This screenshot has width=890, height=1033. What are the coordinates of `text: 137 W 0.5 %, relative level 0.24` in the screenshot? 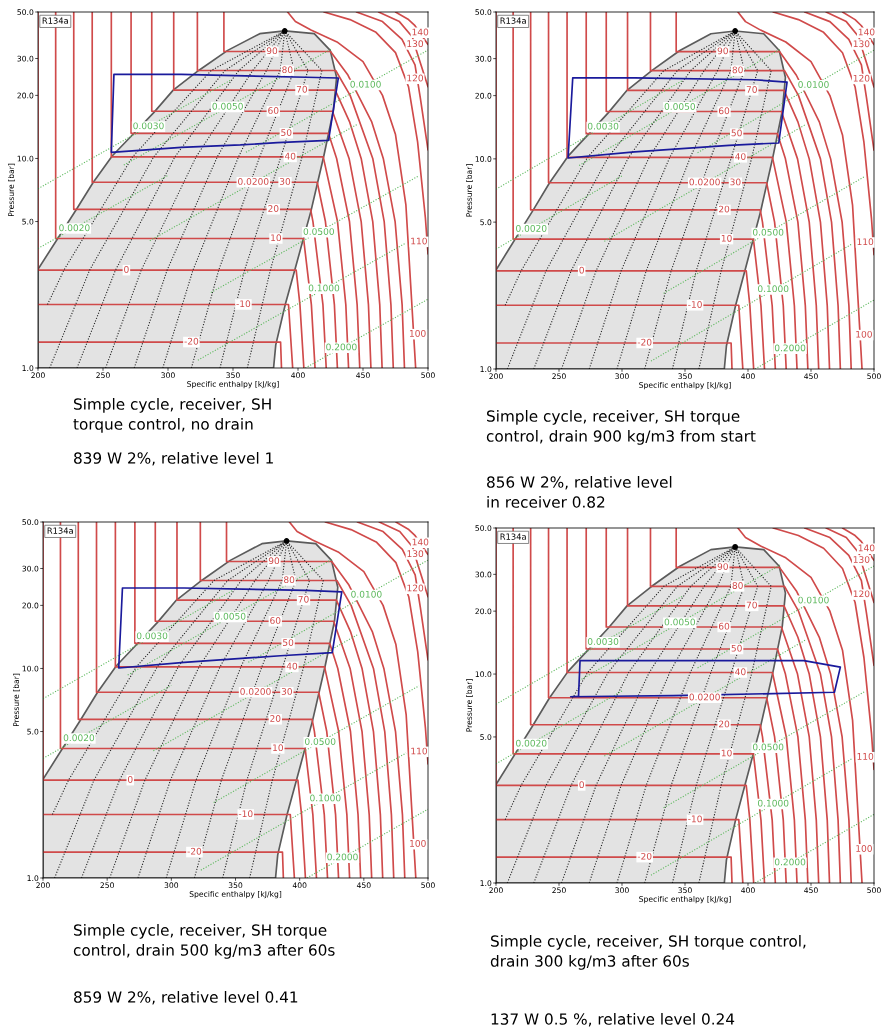 It's located at (613, 1020).